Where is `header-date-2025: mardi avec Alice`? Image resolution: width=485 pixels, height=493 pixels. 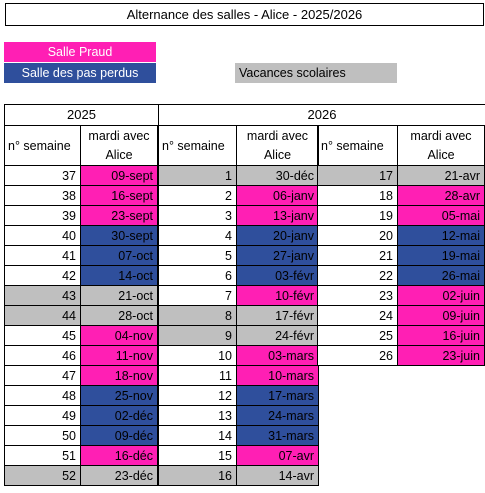
header-date-2025: mardi avec Alice is located at coordinates (119, 145).